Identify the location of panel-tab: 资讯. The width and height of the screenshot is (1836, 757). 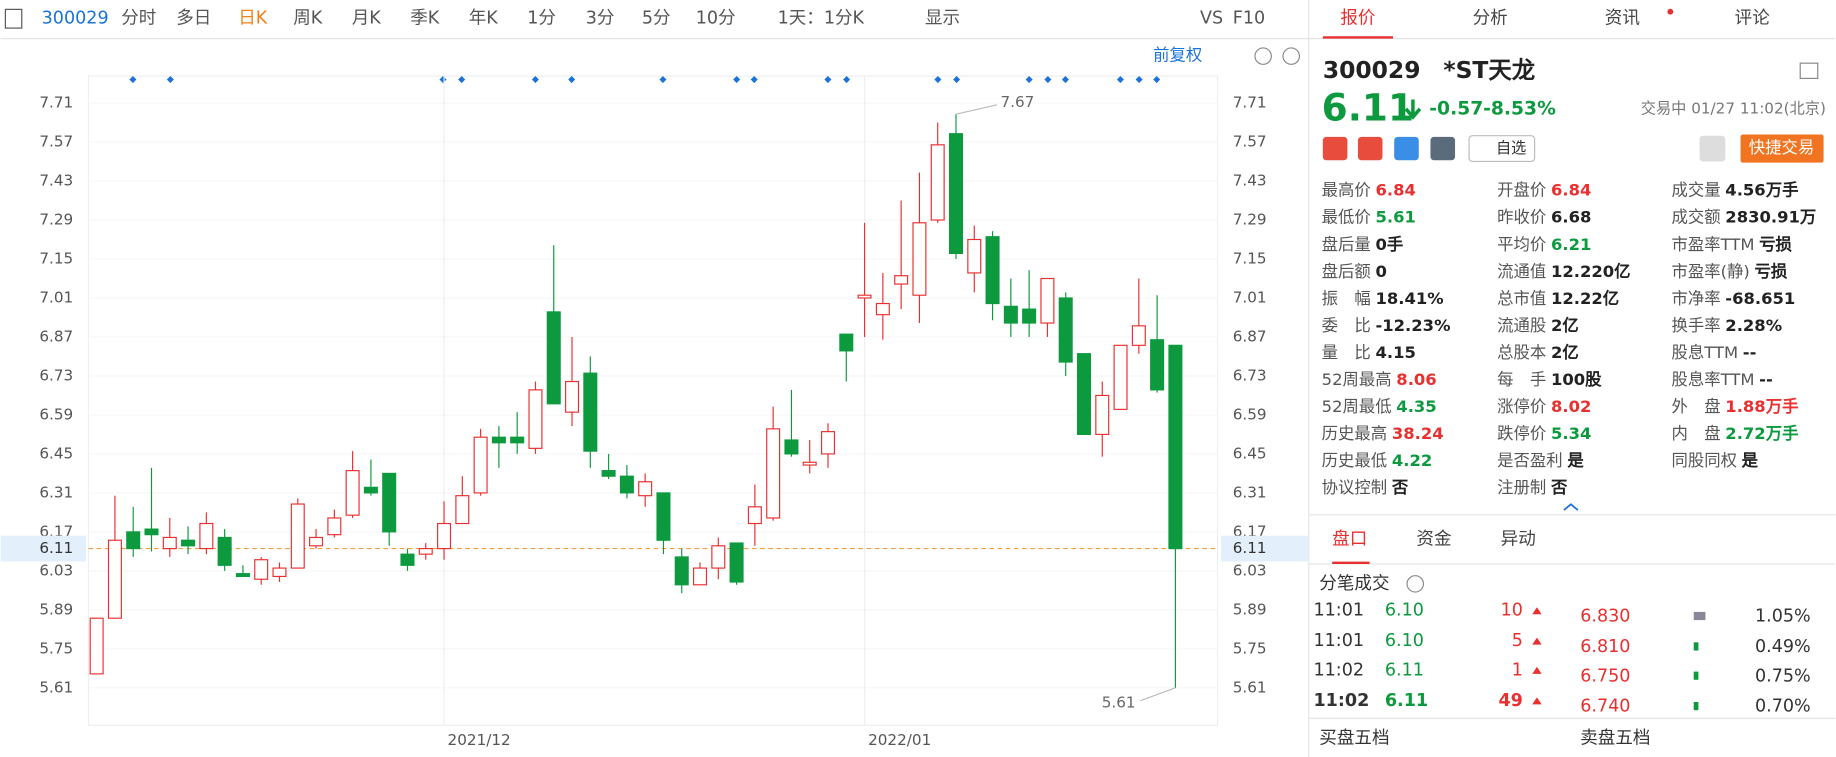
(1622, 19).